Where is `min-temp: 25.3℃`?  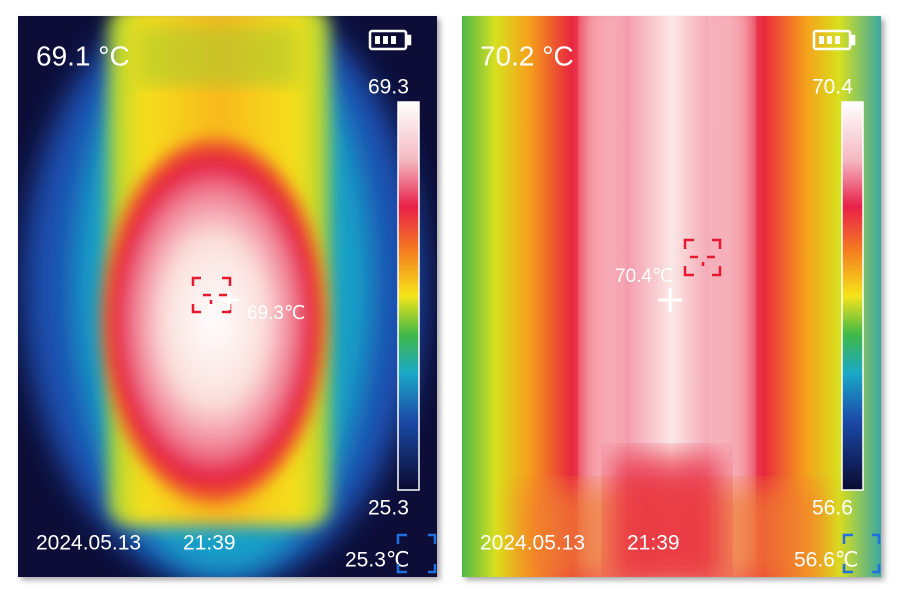
min-temp: 25.3℃ is located at coordinates (377, 560).